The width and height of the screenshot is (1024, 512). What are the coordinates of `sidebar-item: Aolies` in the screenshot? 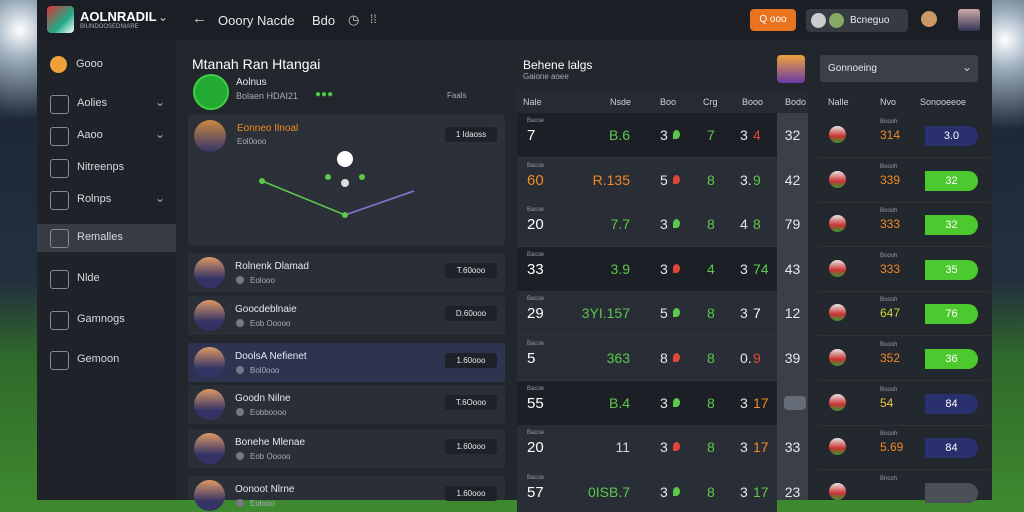 It's located at (92, 103).